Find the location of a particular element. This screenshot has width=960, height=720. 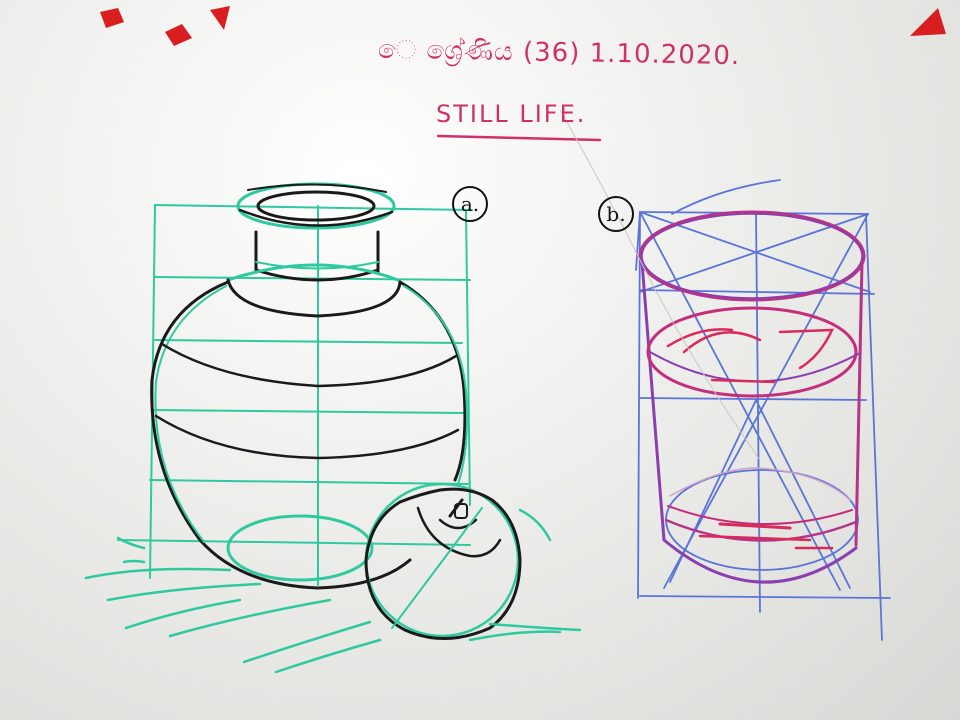

apple is located at coordinates (443, 561).